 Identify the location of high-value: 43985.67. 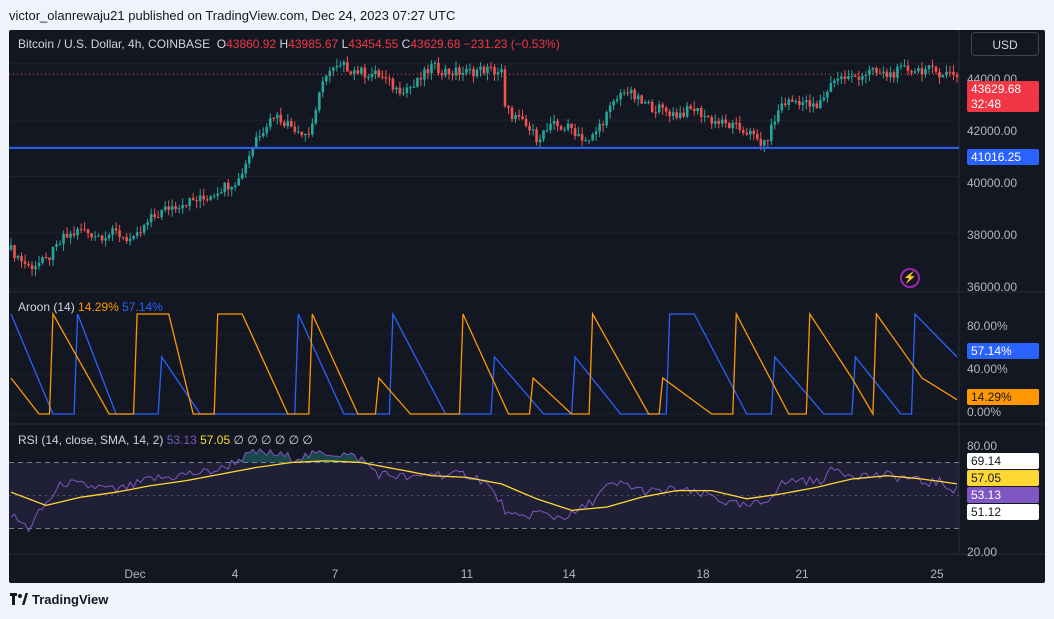
(313, 44).